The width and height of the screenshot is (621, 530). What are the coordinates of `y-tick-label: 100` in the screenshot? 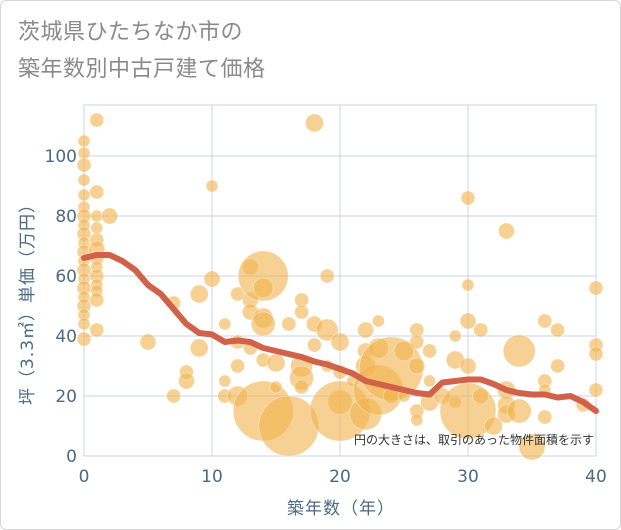 It's located at (61, 157).